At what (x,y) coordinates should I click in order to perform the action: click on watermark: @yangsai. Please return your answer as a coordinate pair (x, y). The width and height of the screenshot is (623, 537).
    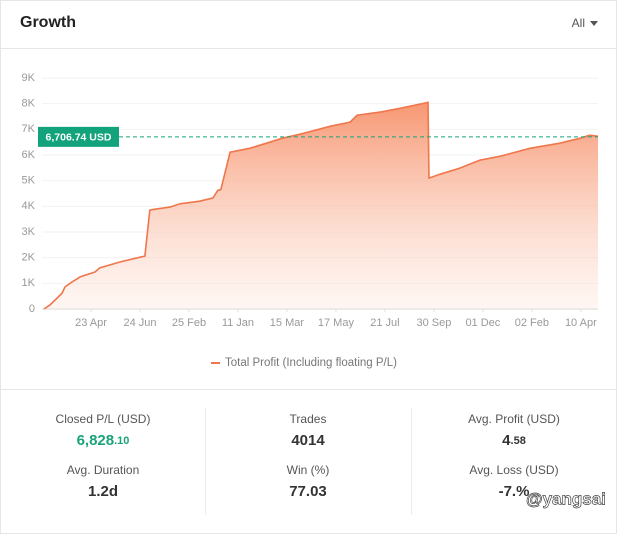
    Looking at the image, I should click on (566, 498).